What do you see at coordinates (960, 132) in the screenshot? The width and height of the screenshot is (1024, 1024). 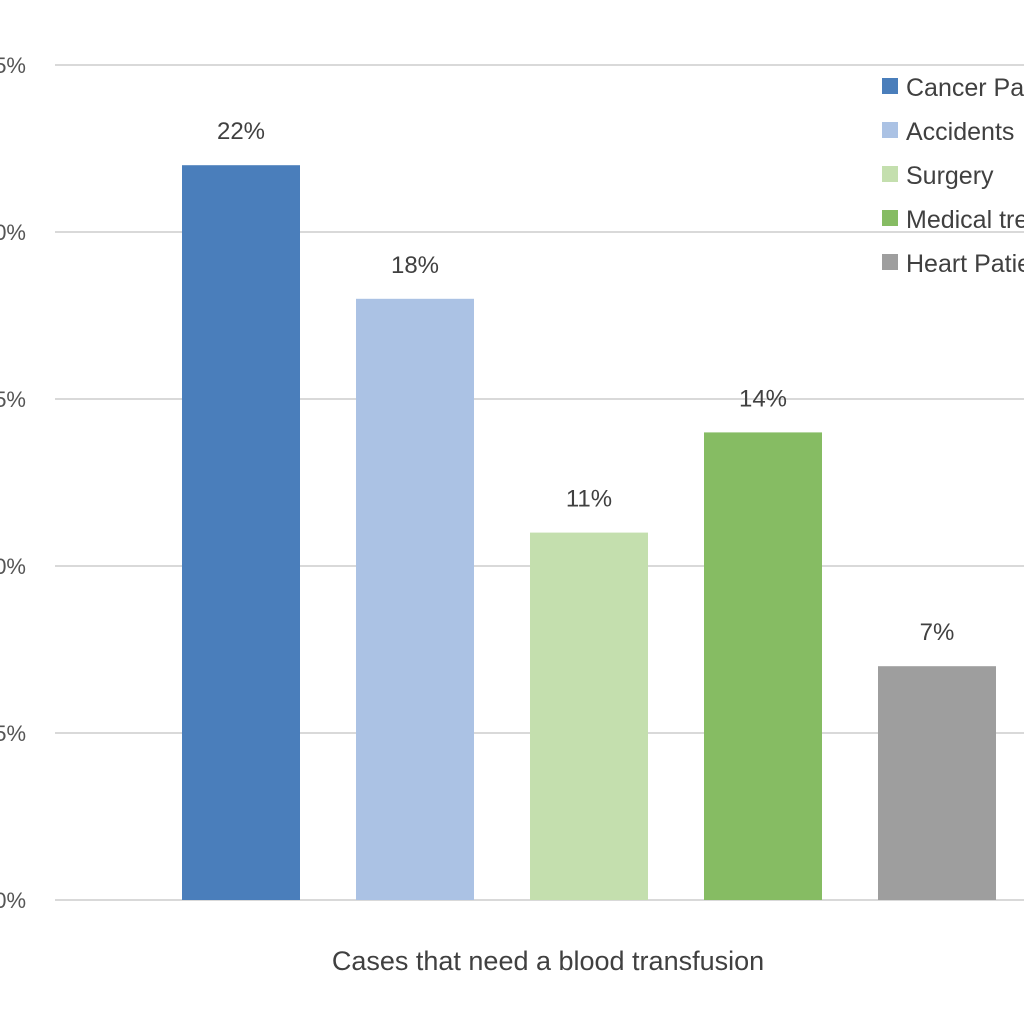 I see `legend-entry: Accidents` at bounding box center [960, 132].